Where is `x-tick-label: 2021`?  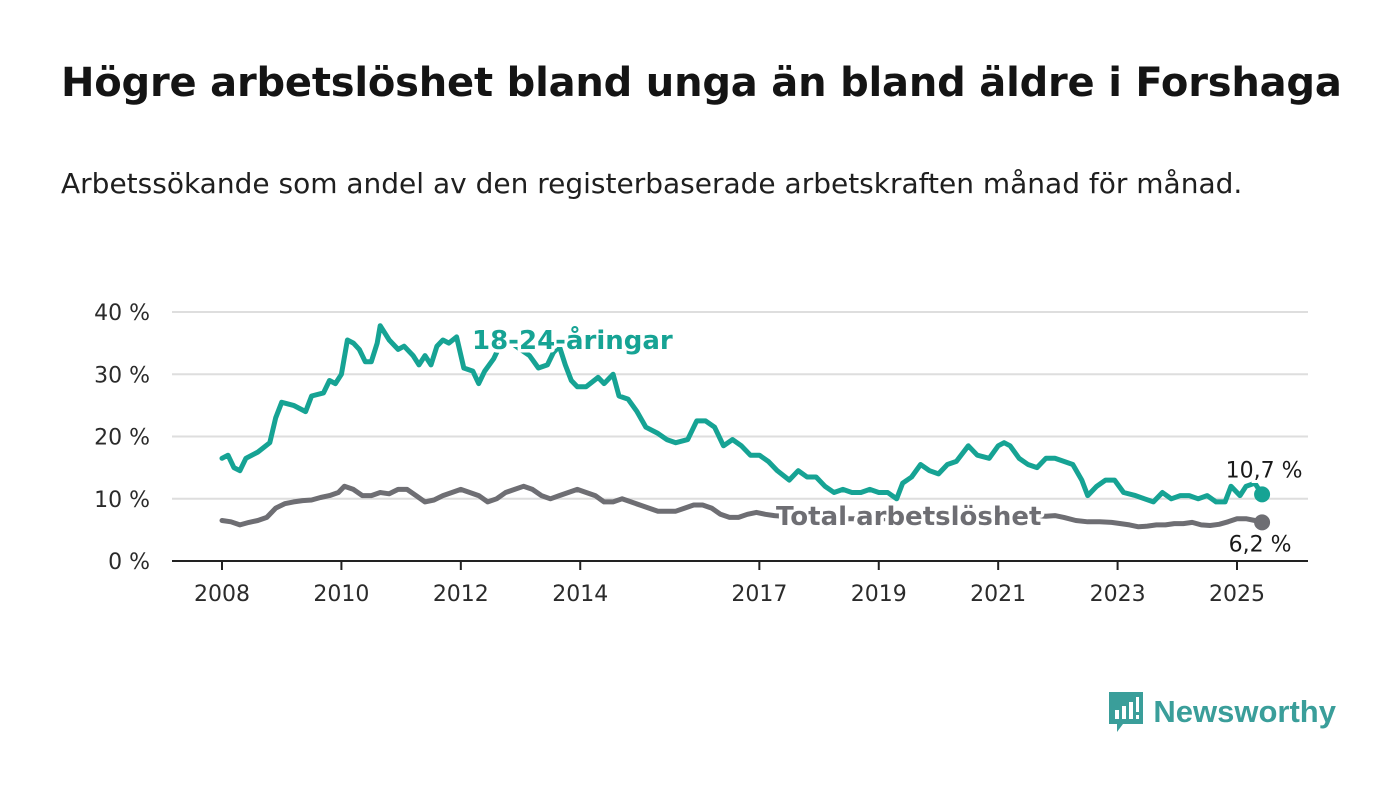
x-tick-label: 2021 is located at coordinates (998, 594).